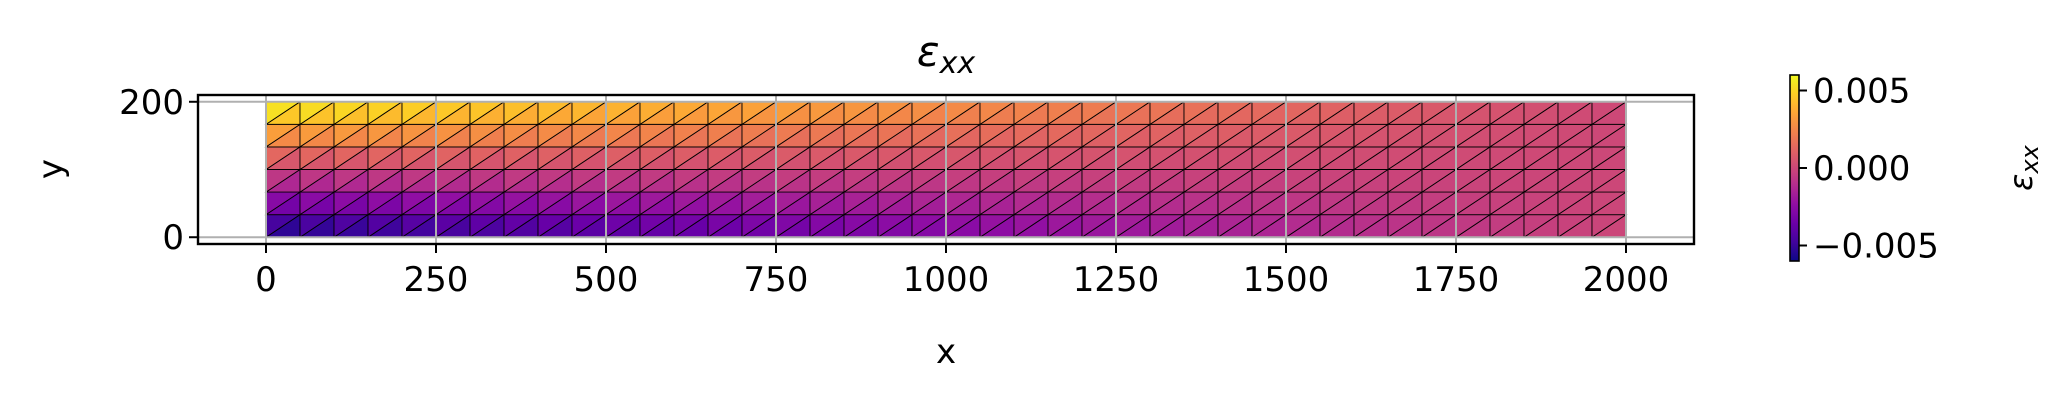 This screenshot has height=405, width=2059. What do you see at coordinates (946, 352) in the screenshot?
I see `x-axis-label: x` at bounding box center [946, 352].